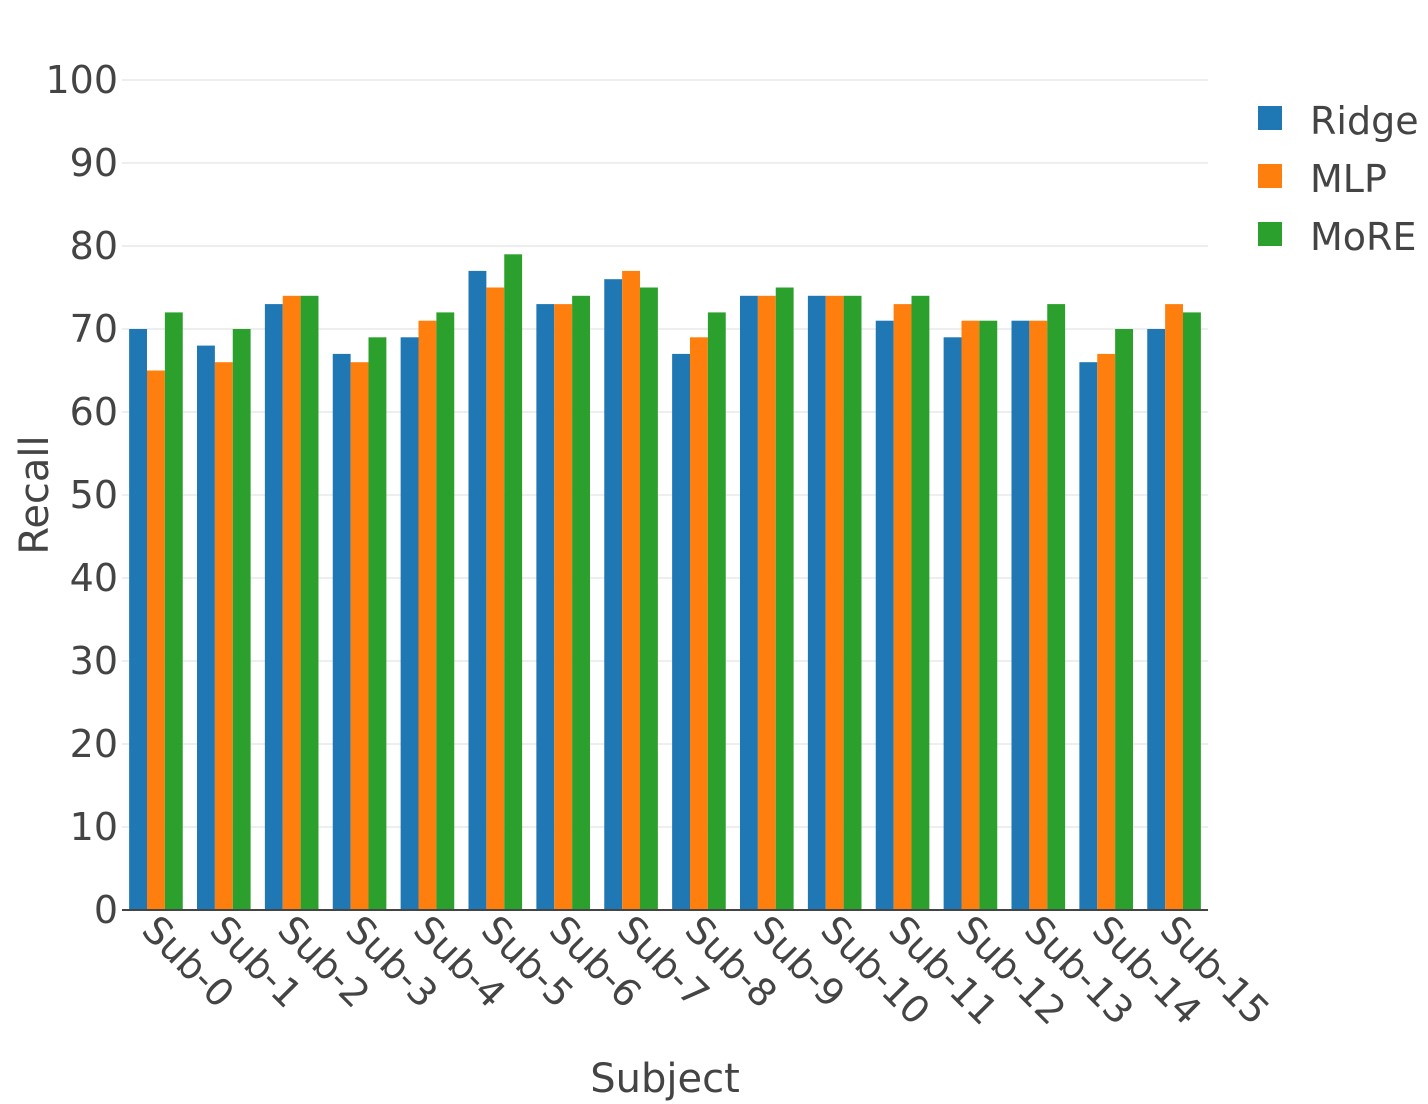  What do you see at coordinates (1270, 176) in the screenshot?
I see `legend-swatch-mlp` at bounding box center [1270, 176].